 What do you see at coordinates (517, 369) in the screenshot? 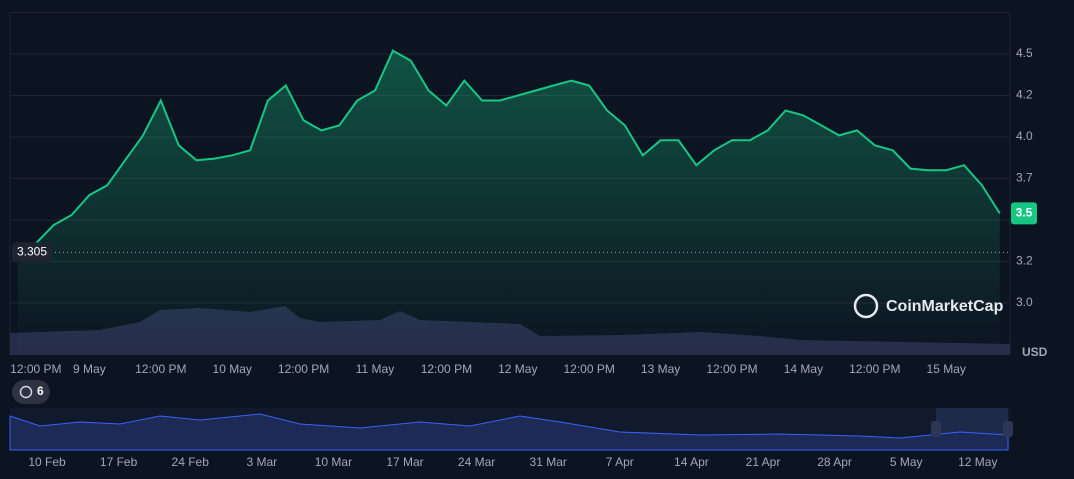
I see `x-tick-label: 12 May` at bounding box center [517, 369].